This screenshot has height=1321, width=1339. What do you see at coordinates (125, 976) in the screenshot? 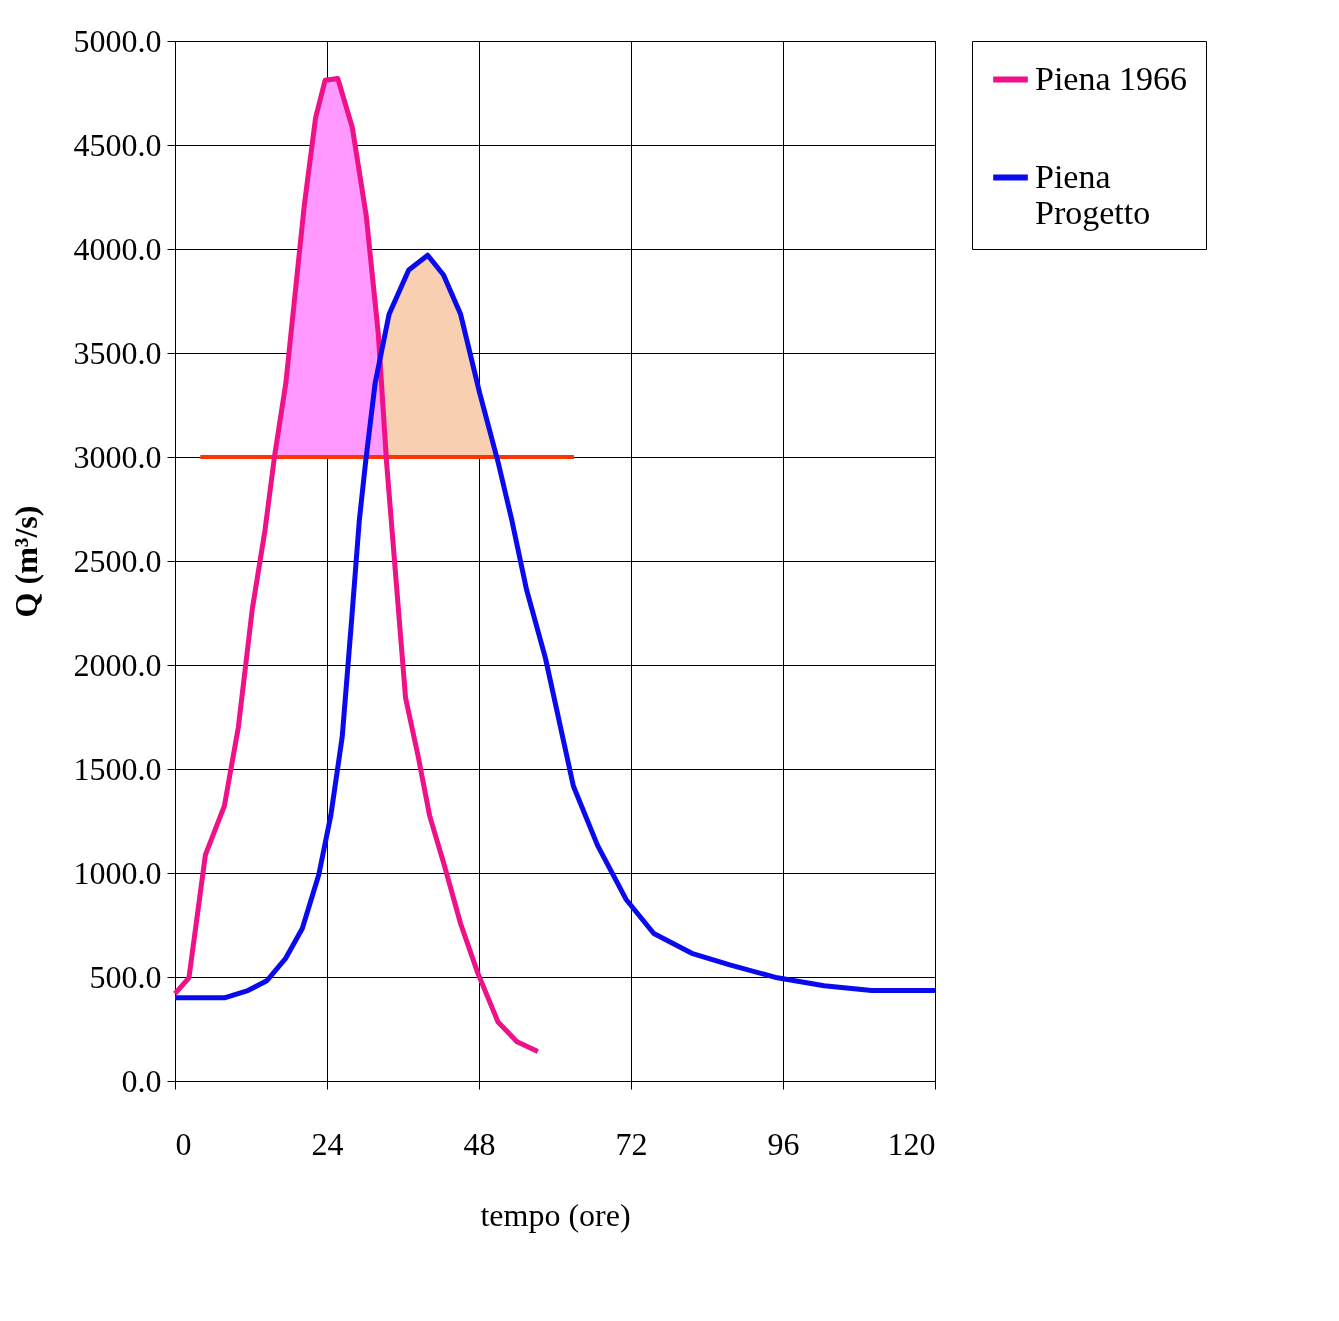
I see `y-tick-label: 500.0` at bounding box center [125, 976].